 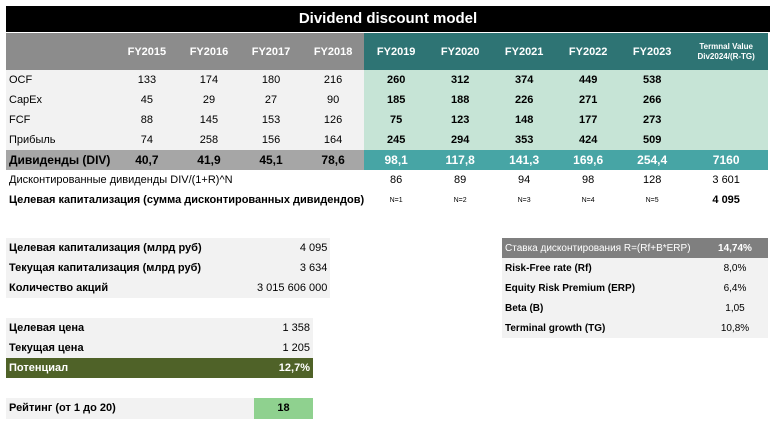 I want to click on potential-row: Потенциал 12,7%, so click(x=159, y=368).